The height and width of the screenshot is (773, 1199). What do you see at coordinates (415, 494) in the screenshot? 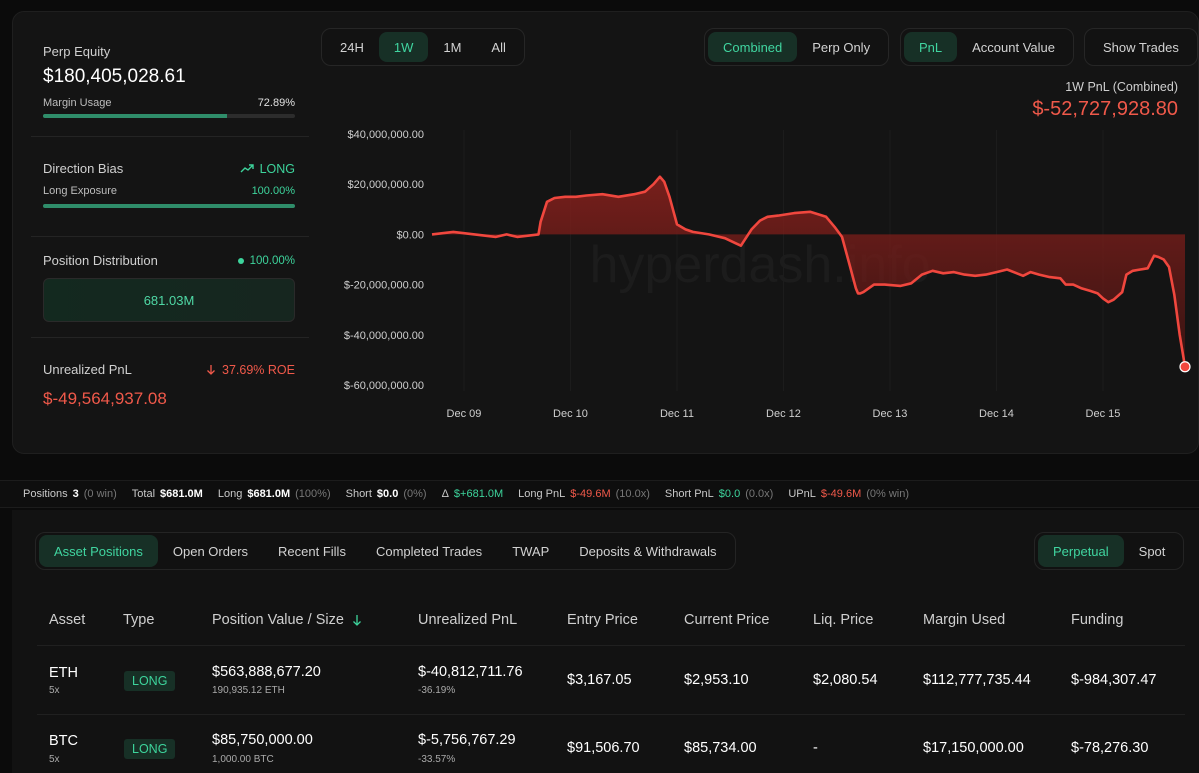
I see `summary-short-note: (0%)` at bounding box center [415, 494].